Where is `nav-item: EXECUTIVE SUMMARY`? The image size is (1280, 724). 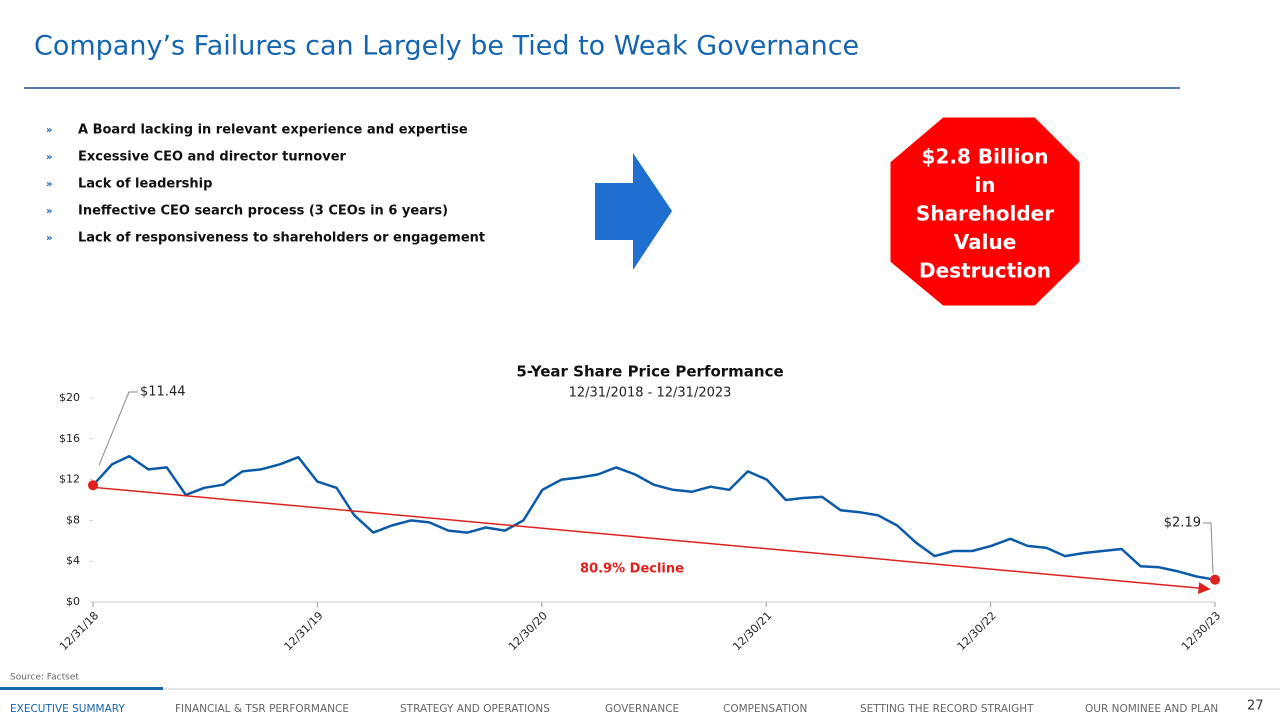
nav-item: EXECUTIVE SUMMARY is located at coordinates (67, 709).